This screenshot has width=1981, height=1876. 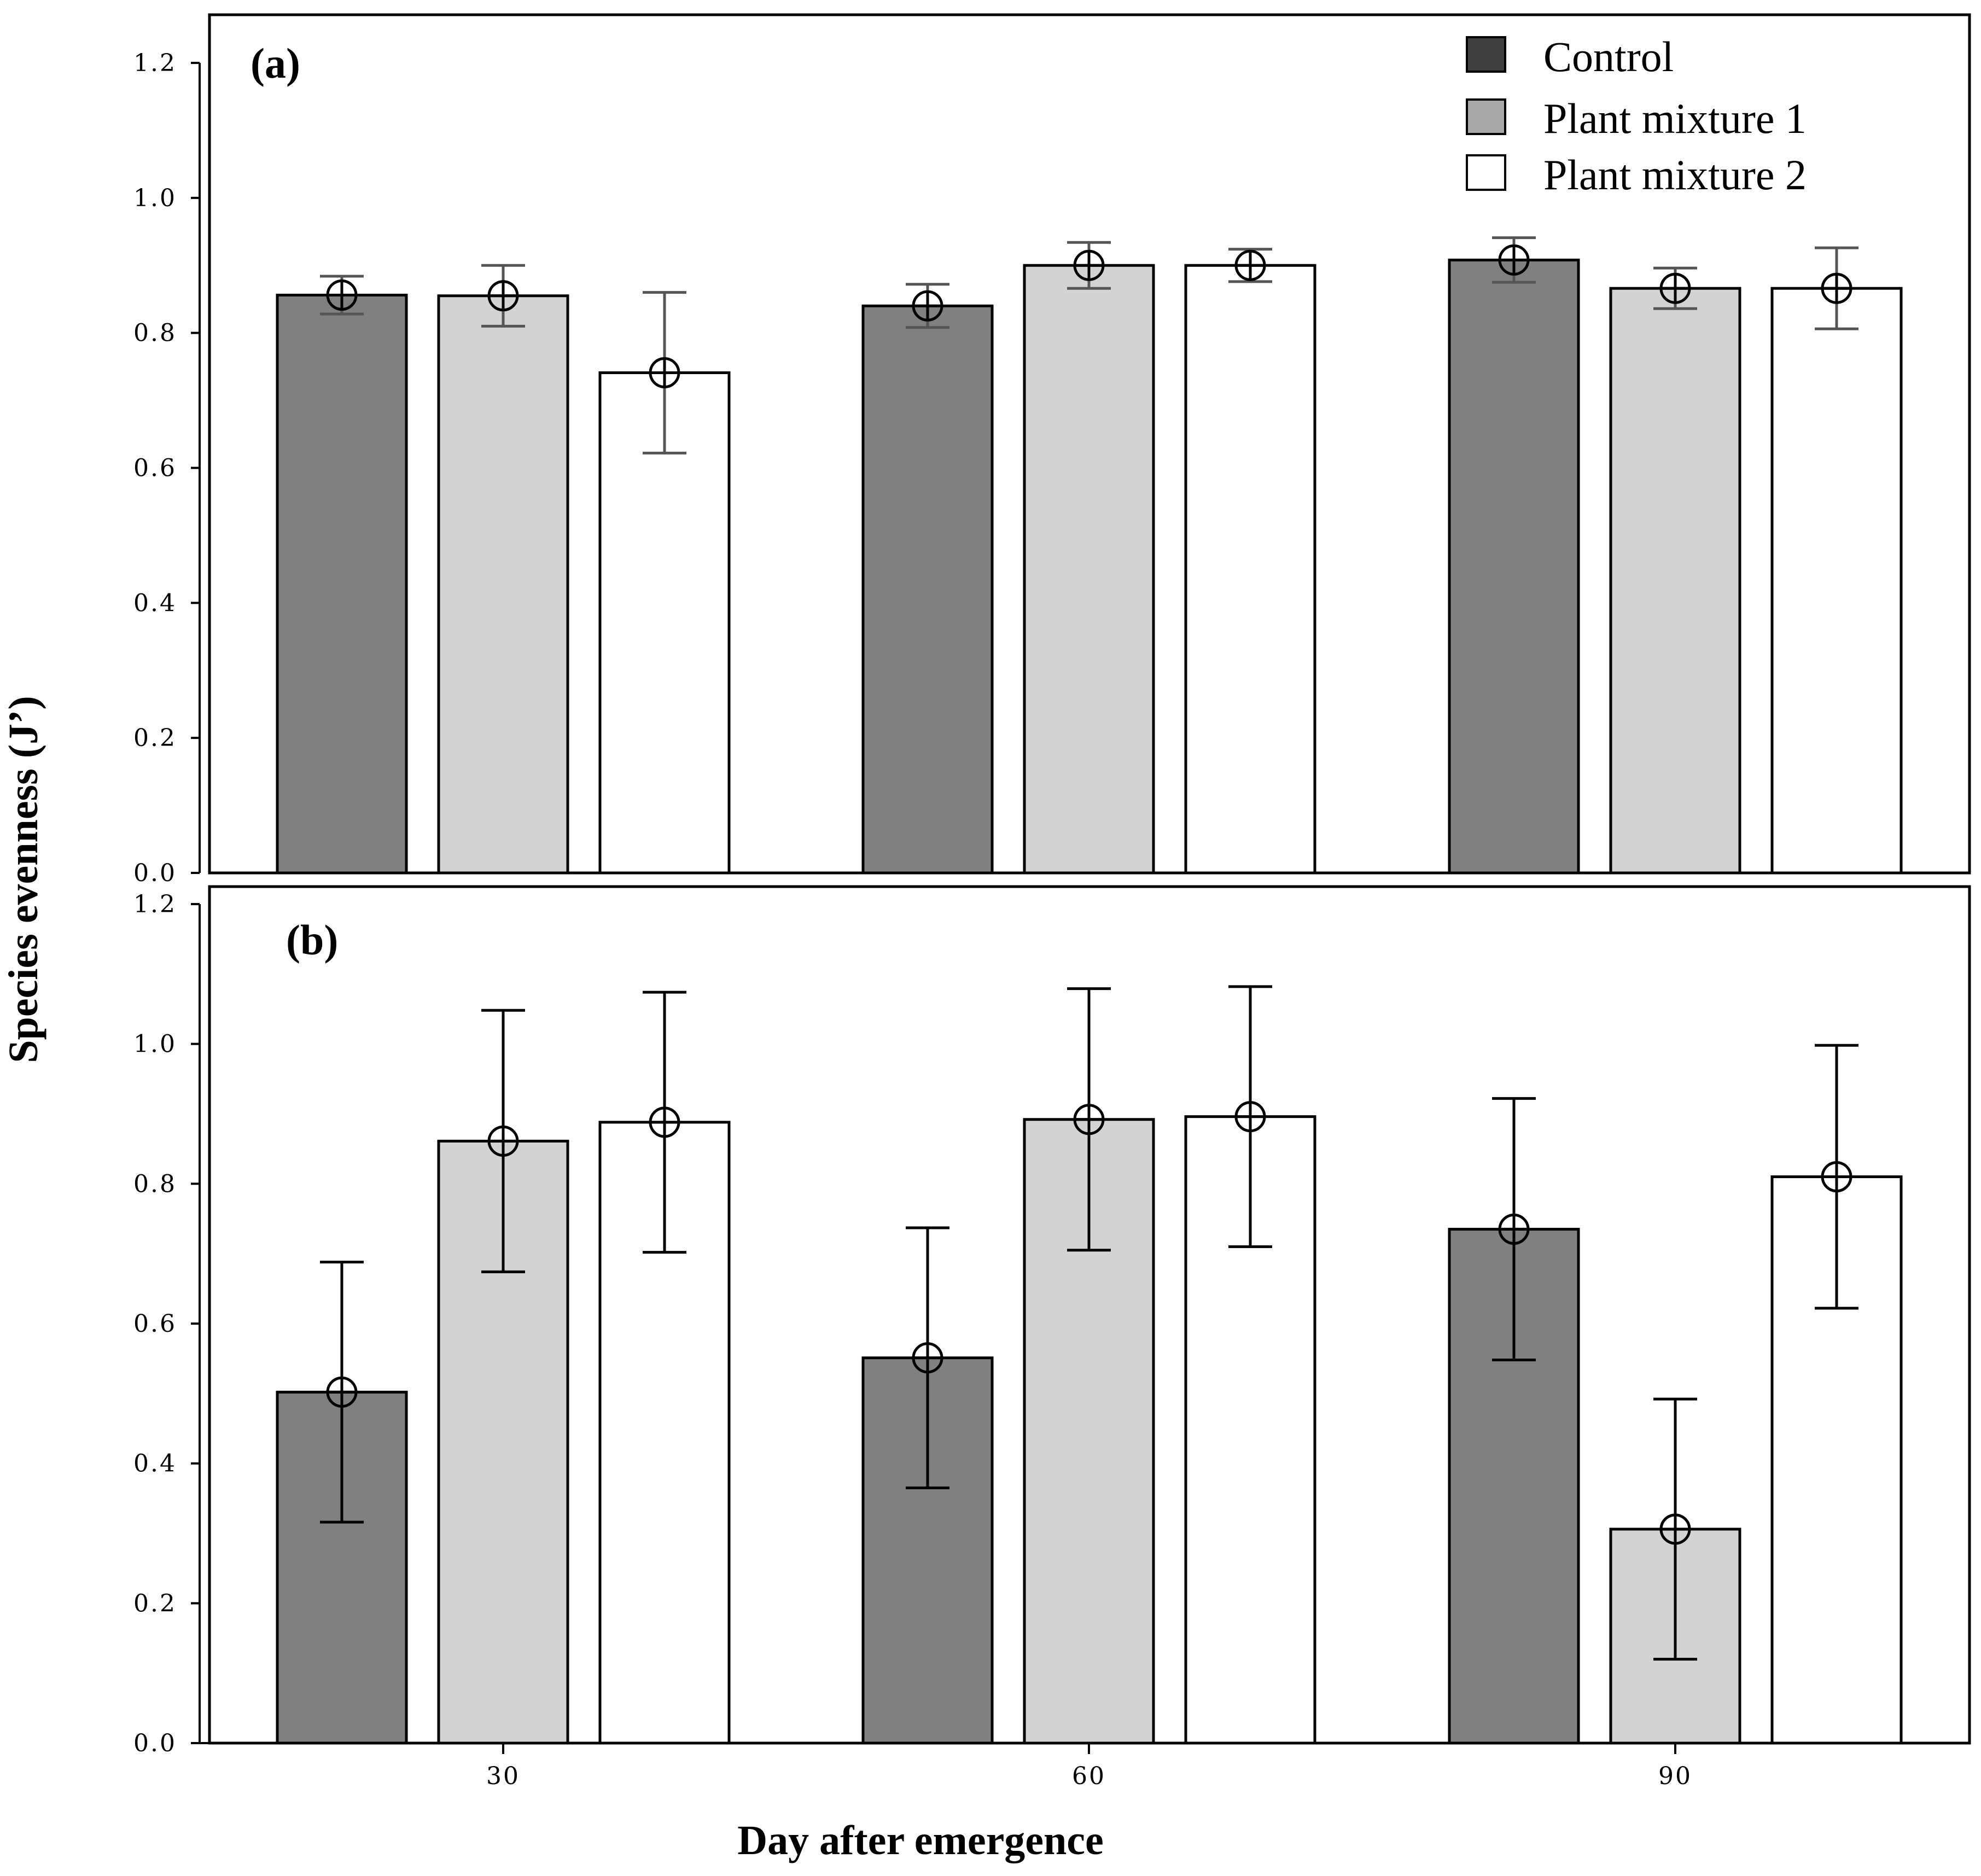 I want to click on panel-b-y-tick-label: 0.8, so click(x=155, y=1184).